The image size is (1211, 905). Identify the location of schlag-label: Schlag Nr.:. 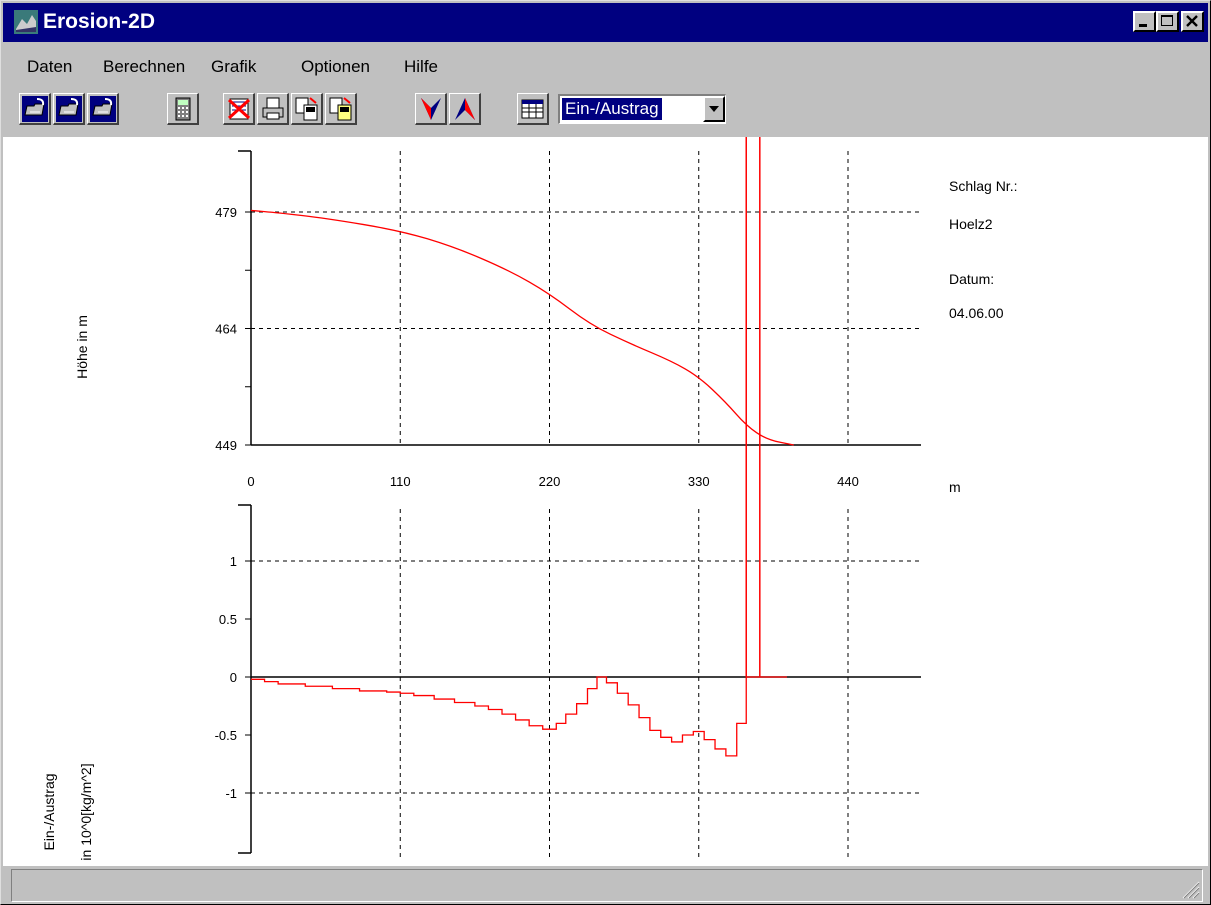
(983, 186).